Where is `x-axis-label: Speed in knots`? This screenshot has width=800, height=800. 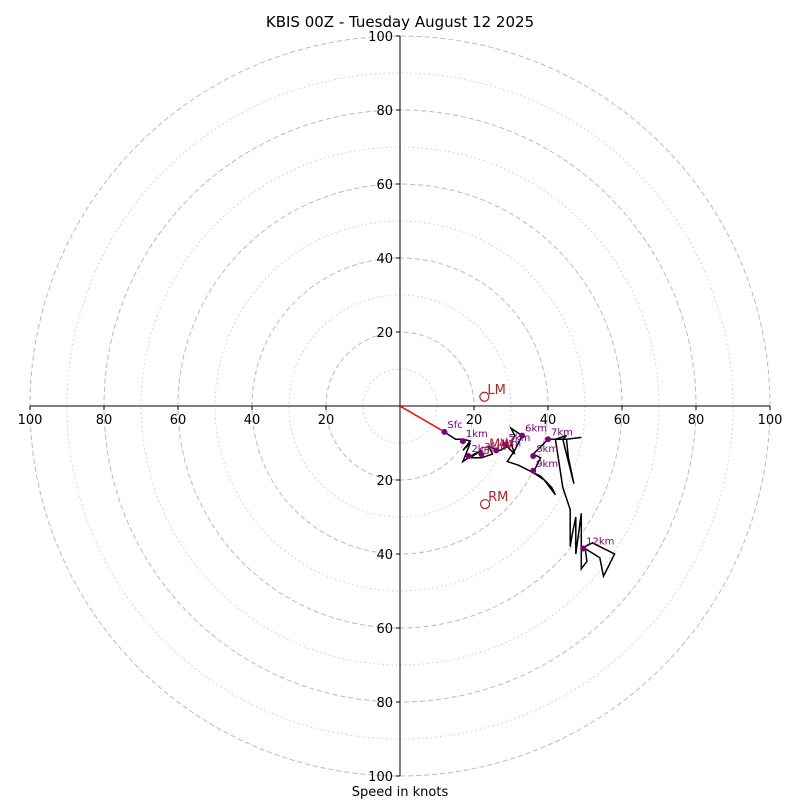 x-axis-label: Speed in knots is located at coordinates (400, 792).